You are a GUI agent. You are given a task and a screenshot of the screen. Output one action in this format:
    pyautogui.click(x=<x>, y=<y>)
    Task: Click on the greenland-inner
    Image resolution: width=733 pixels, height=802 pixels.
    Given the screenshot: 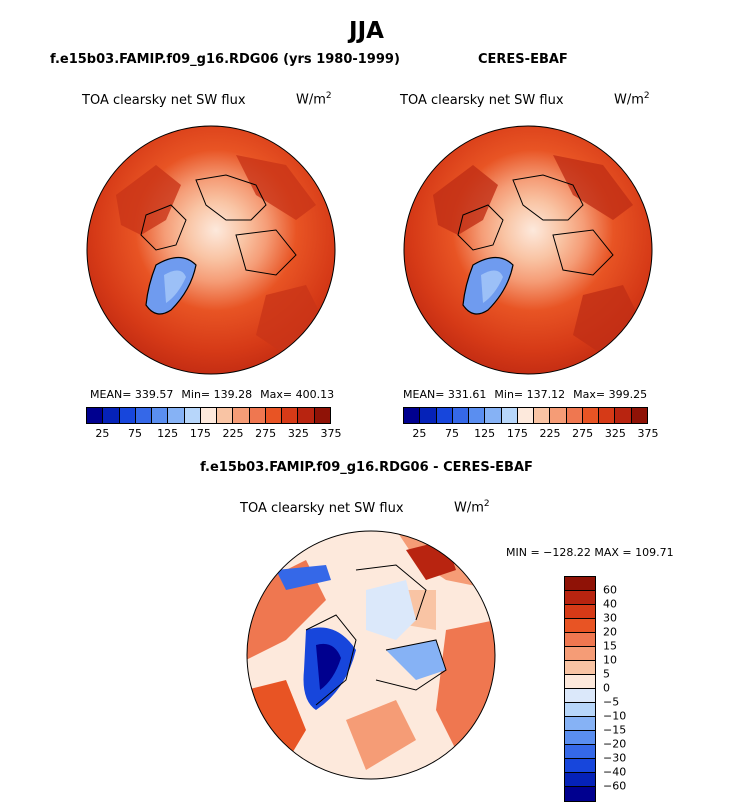 What is the action you would take?
    pyautogui.click(x=175, y=286)
    